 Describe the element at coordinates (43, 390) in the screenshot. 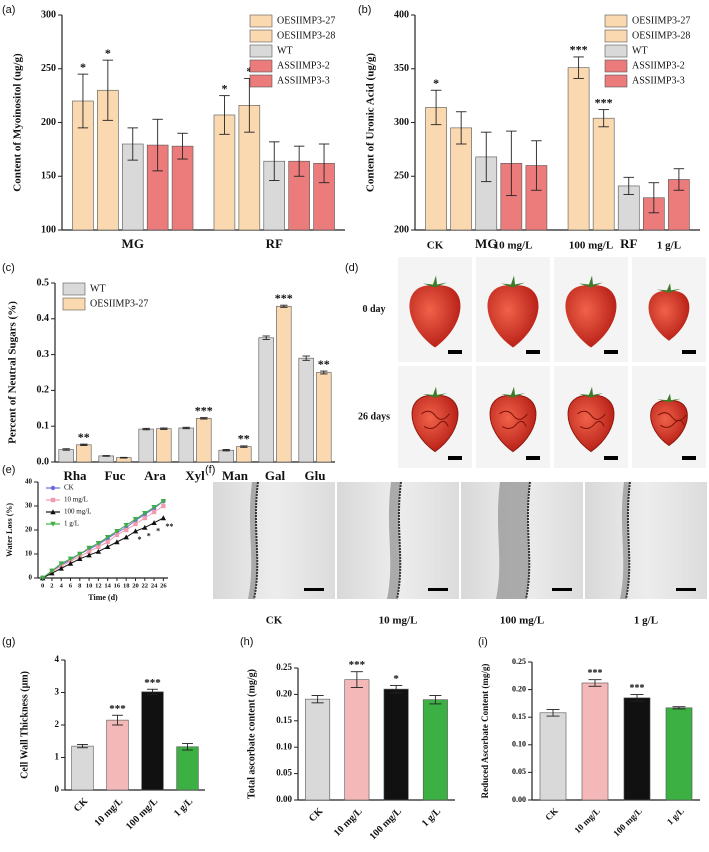

I see `y-tick-label: 0.2` at that location.